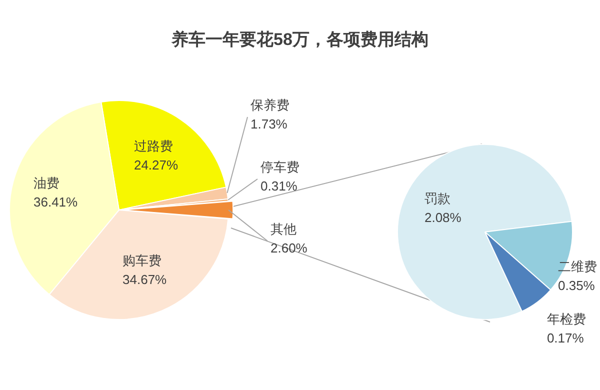 The height and width of the screenshot is (390, 600). Describe the element at coordinates (289, 248) in the screenshot. I see `data-label: 2.60%` at that location.